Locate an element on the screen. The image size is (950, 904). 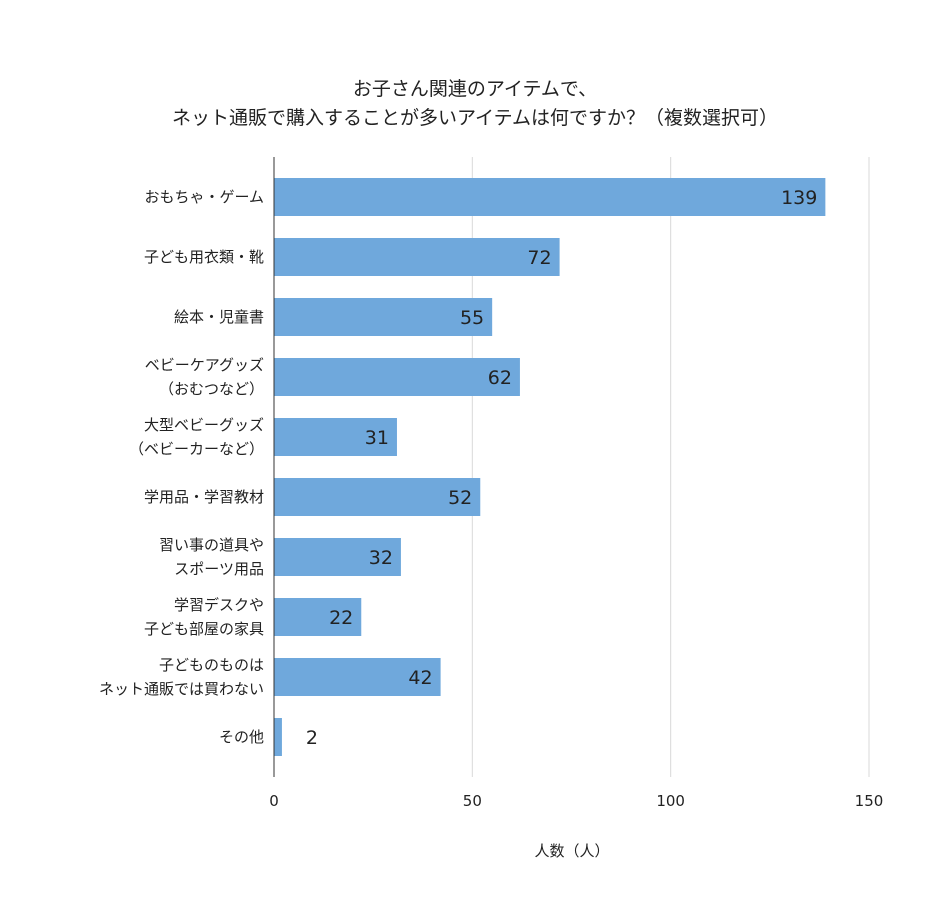
category-label: 学習デスクや is located at coordinates (219, 605).